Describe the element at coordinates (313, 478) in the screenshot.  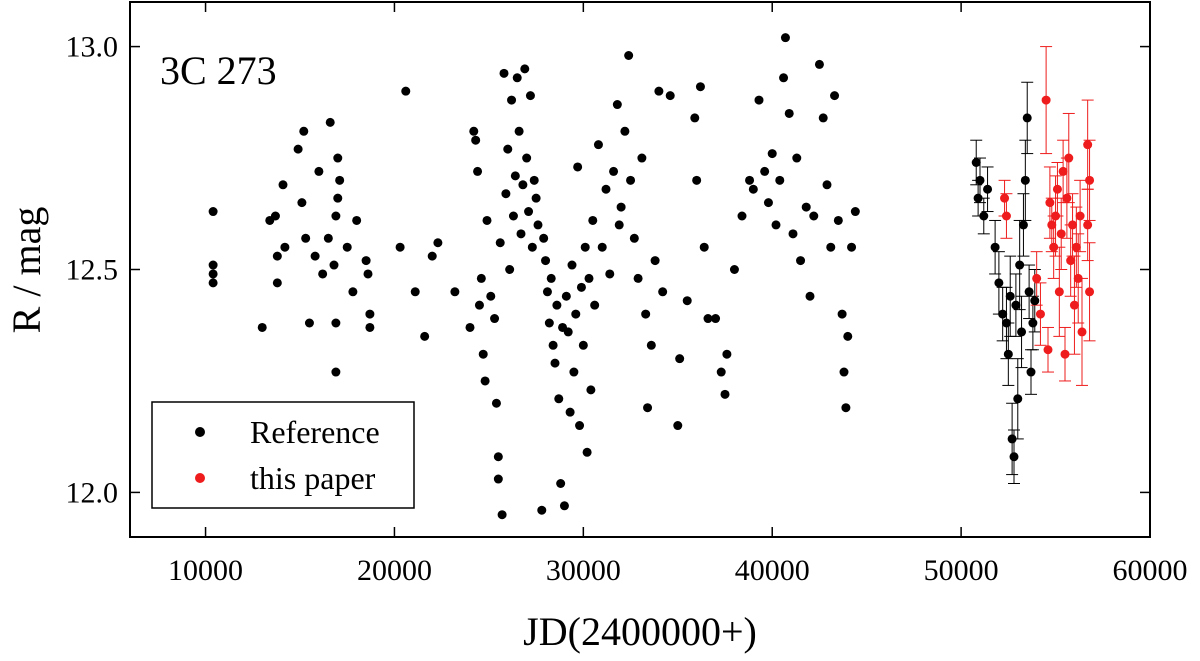
I see `legend-label: this paper` at that location.